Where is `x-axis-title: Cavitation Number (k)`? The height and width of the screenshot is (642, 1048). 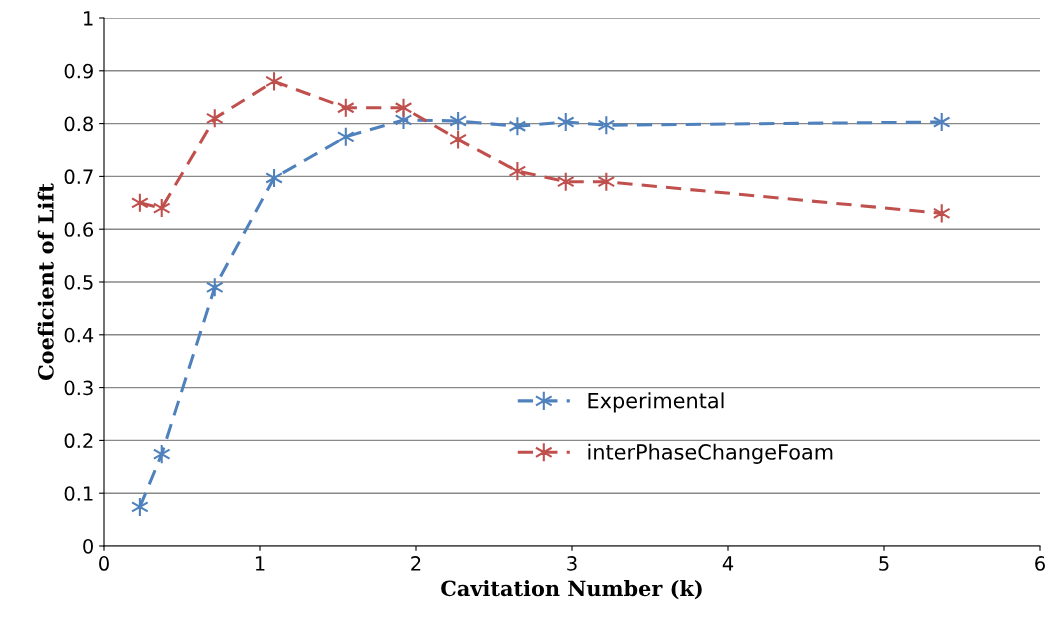 x-axis-title: Cavitation Number (k) is located at coordinates (571, 590).